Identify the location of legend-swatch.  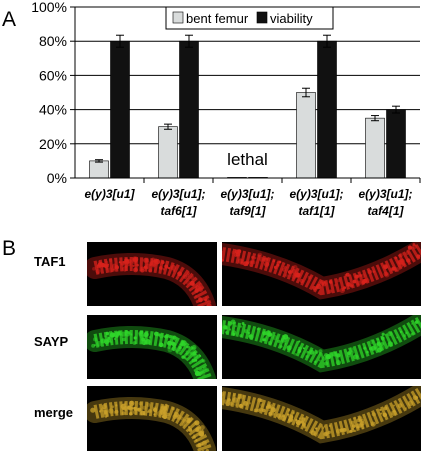
(262, 17).